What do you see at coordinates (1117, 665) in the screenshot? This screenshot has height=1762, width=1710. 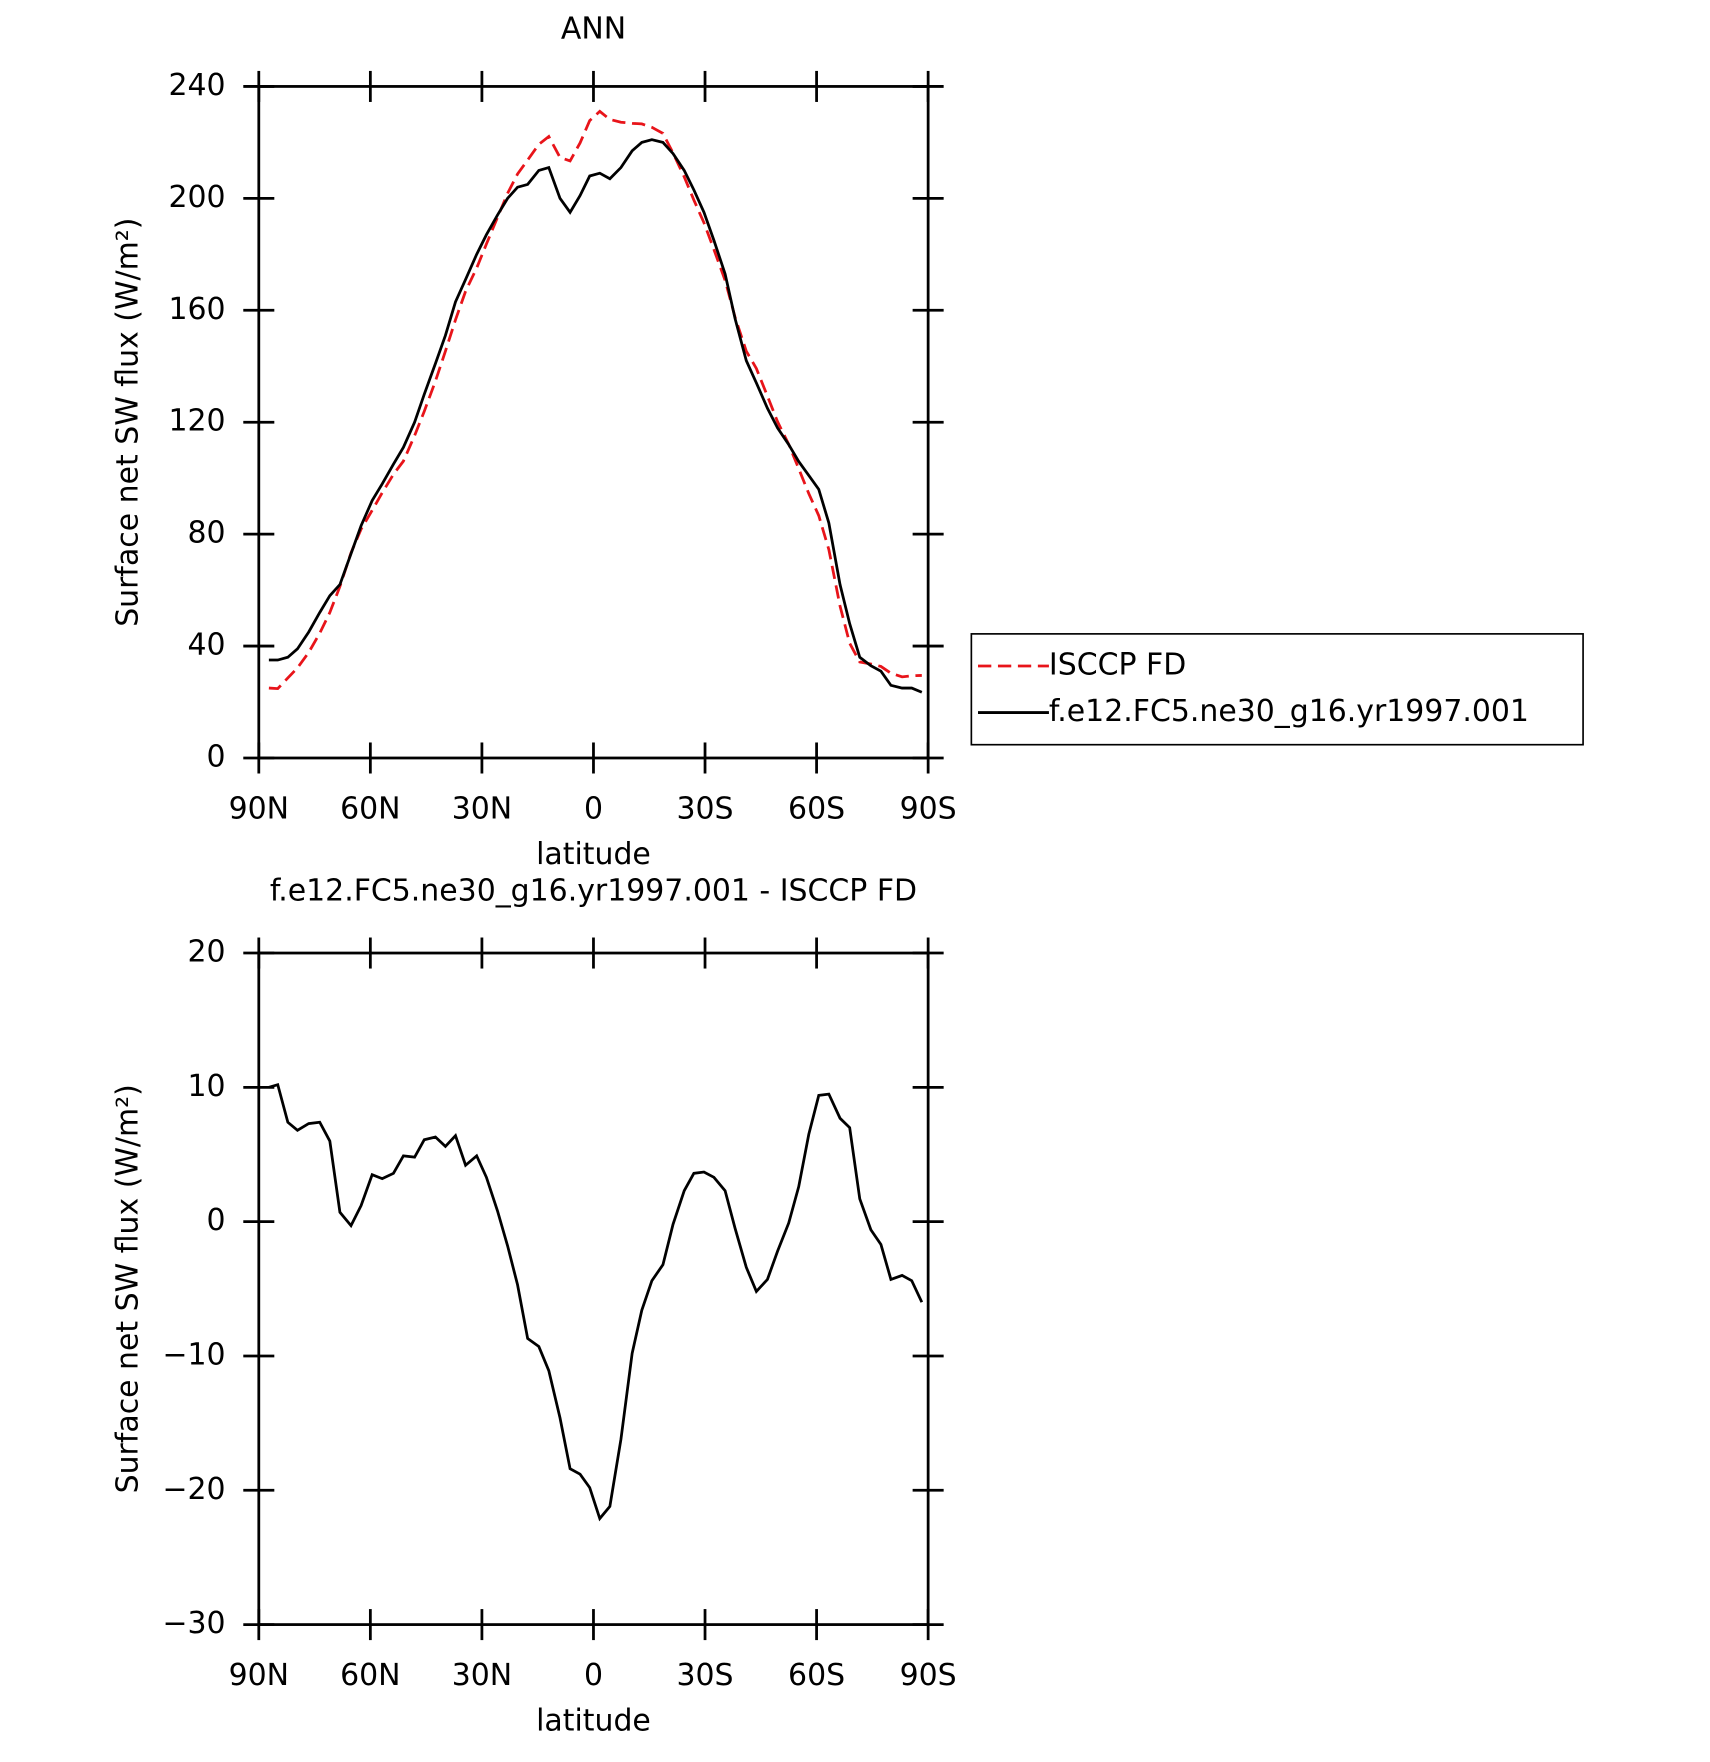 I see `legend-label: ISCCP FD` at bounding box center [1117, 665].